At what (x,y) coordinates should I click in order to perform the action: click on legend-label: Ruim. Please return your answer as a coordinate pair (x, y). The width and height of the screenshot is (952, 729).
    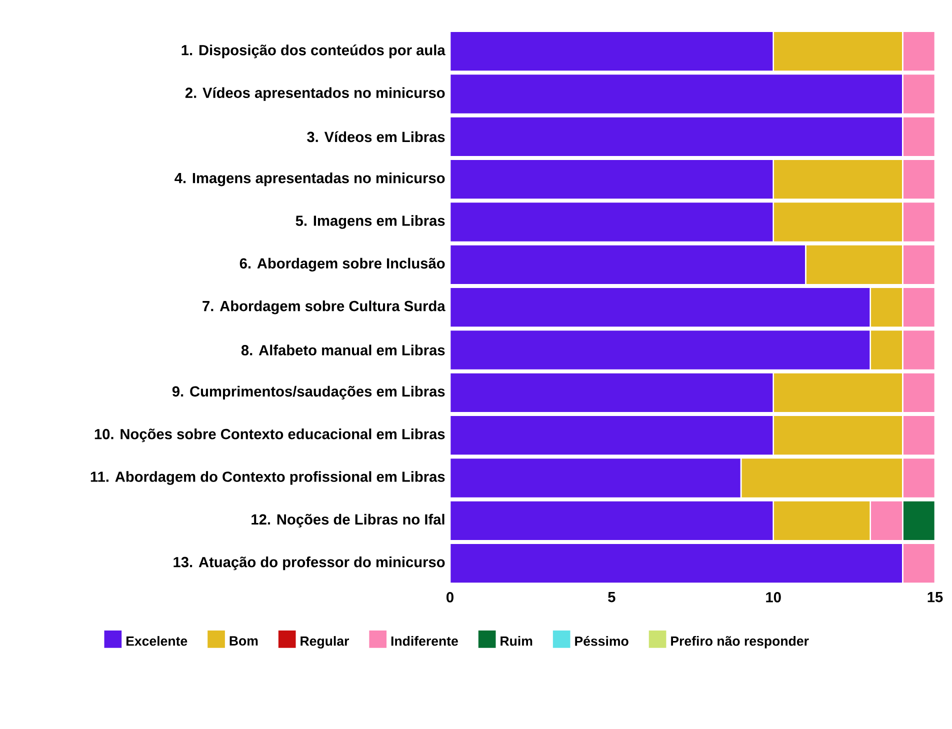
    Looking at the image, I should click on (516, 641).